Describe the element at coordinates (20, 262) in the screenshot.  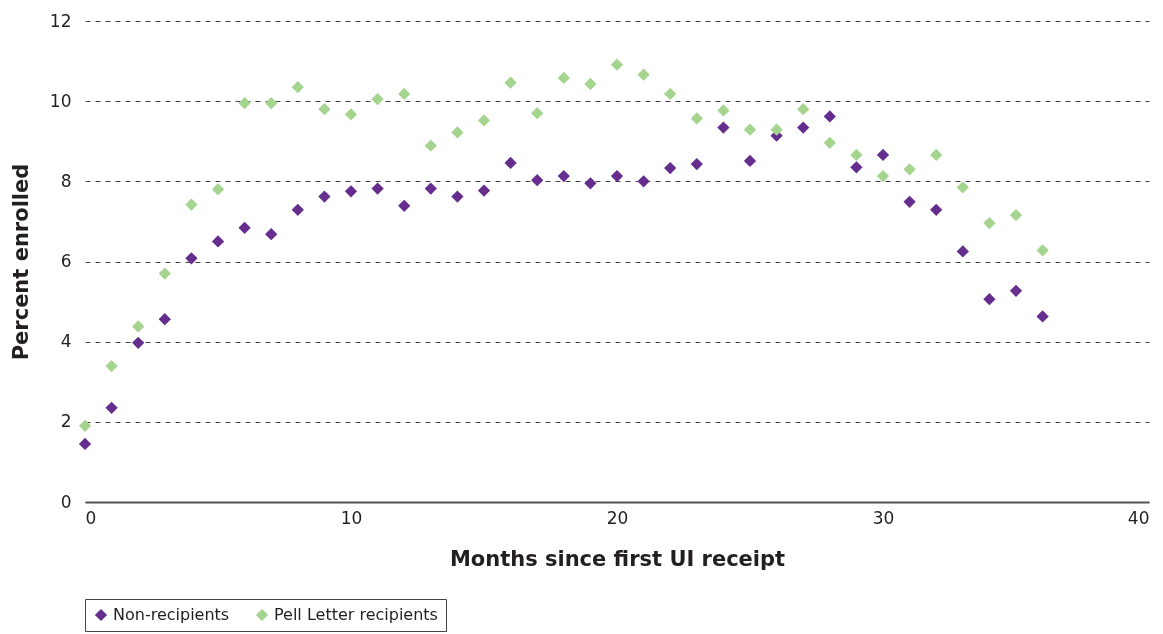
I see `y-axis-title: Percent enrolled` at that location.